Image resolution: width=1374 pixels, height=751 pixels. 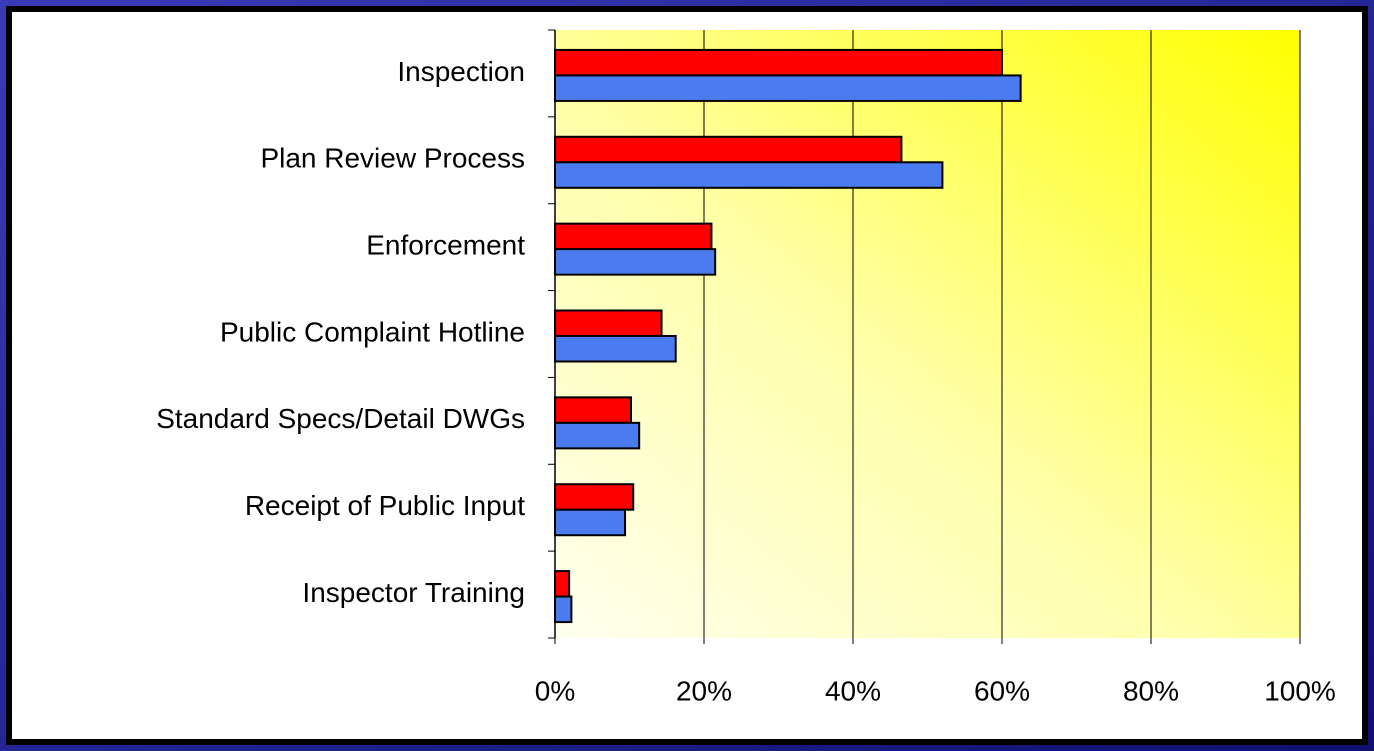 What do you see at coordinates (853, 690) in the screenshot?
I see `x-tick-label: 40%` at bounding box center [853, 690].